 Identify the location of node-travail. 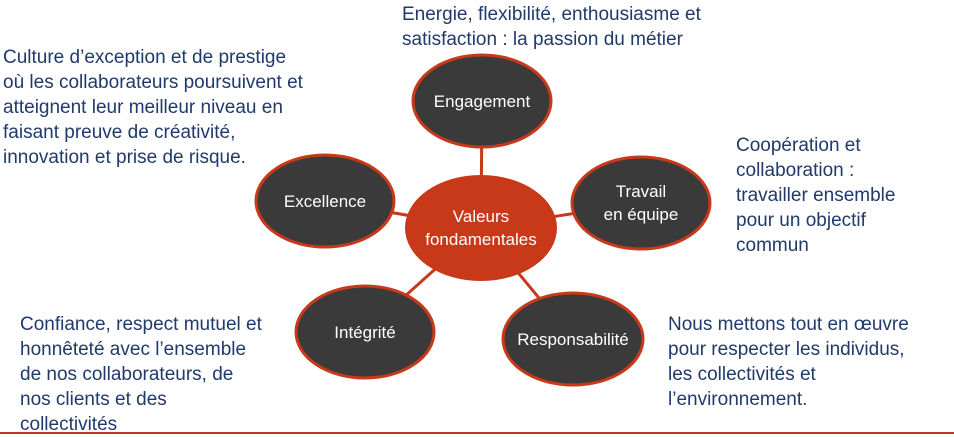
(641, 203).